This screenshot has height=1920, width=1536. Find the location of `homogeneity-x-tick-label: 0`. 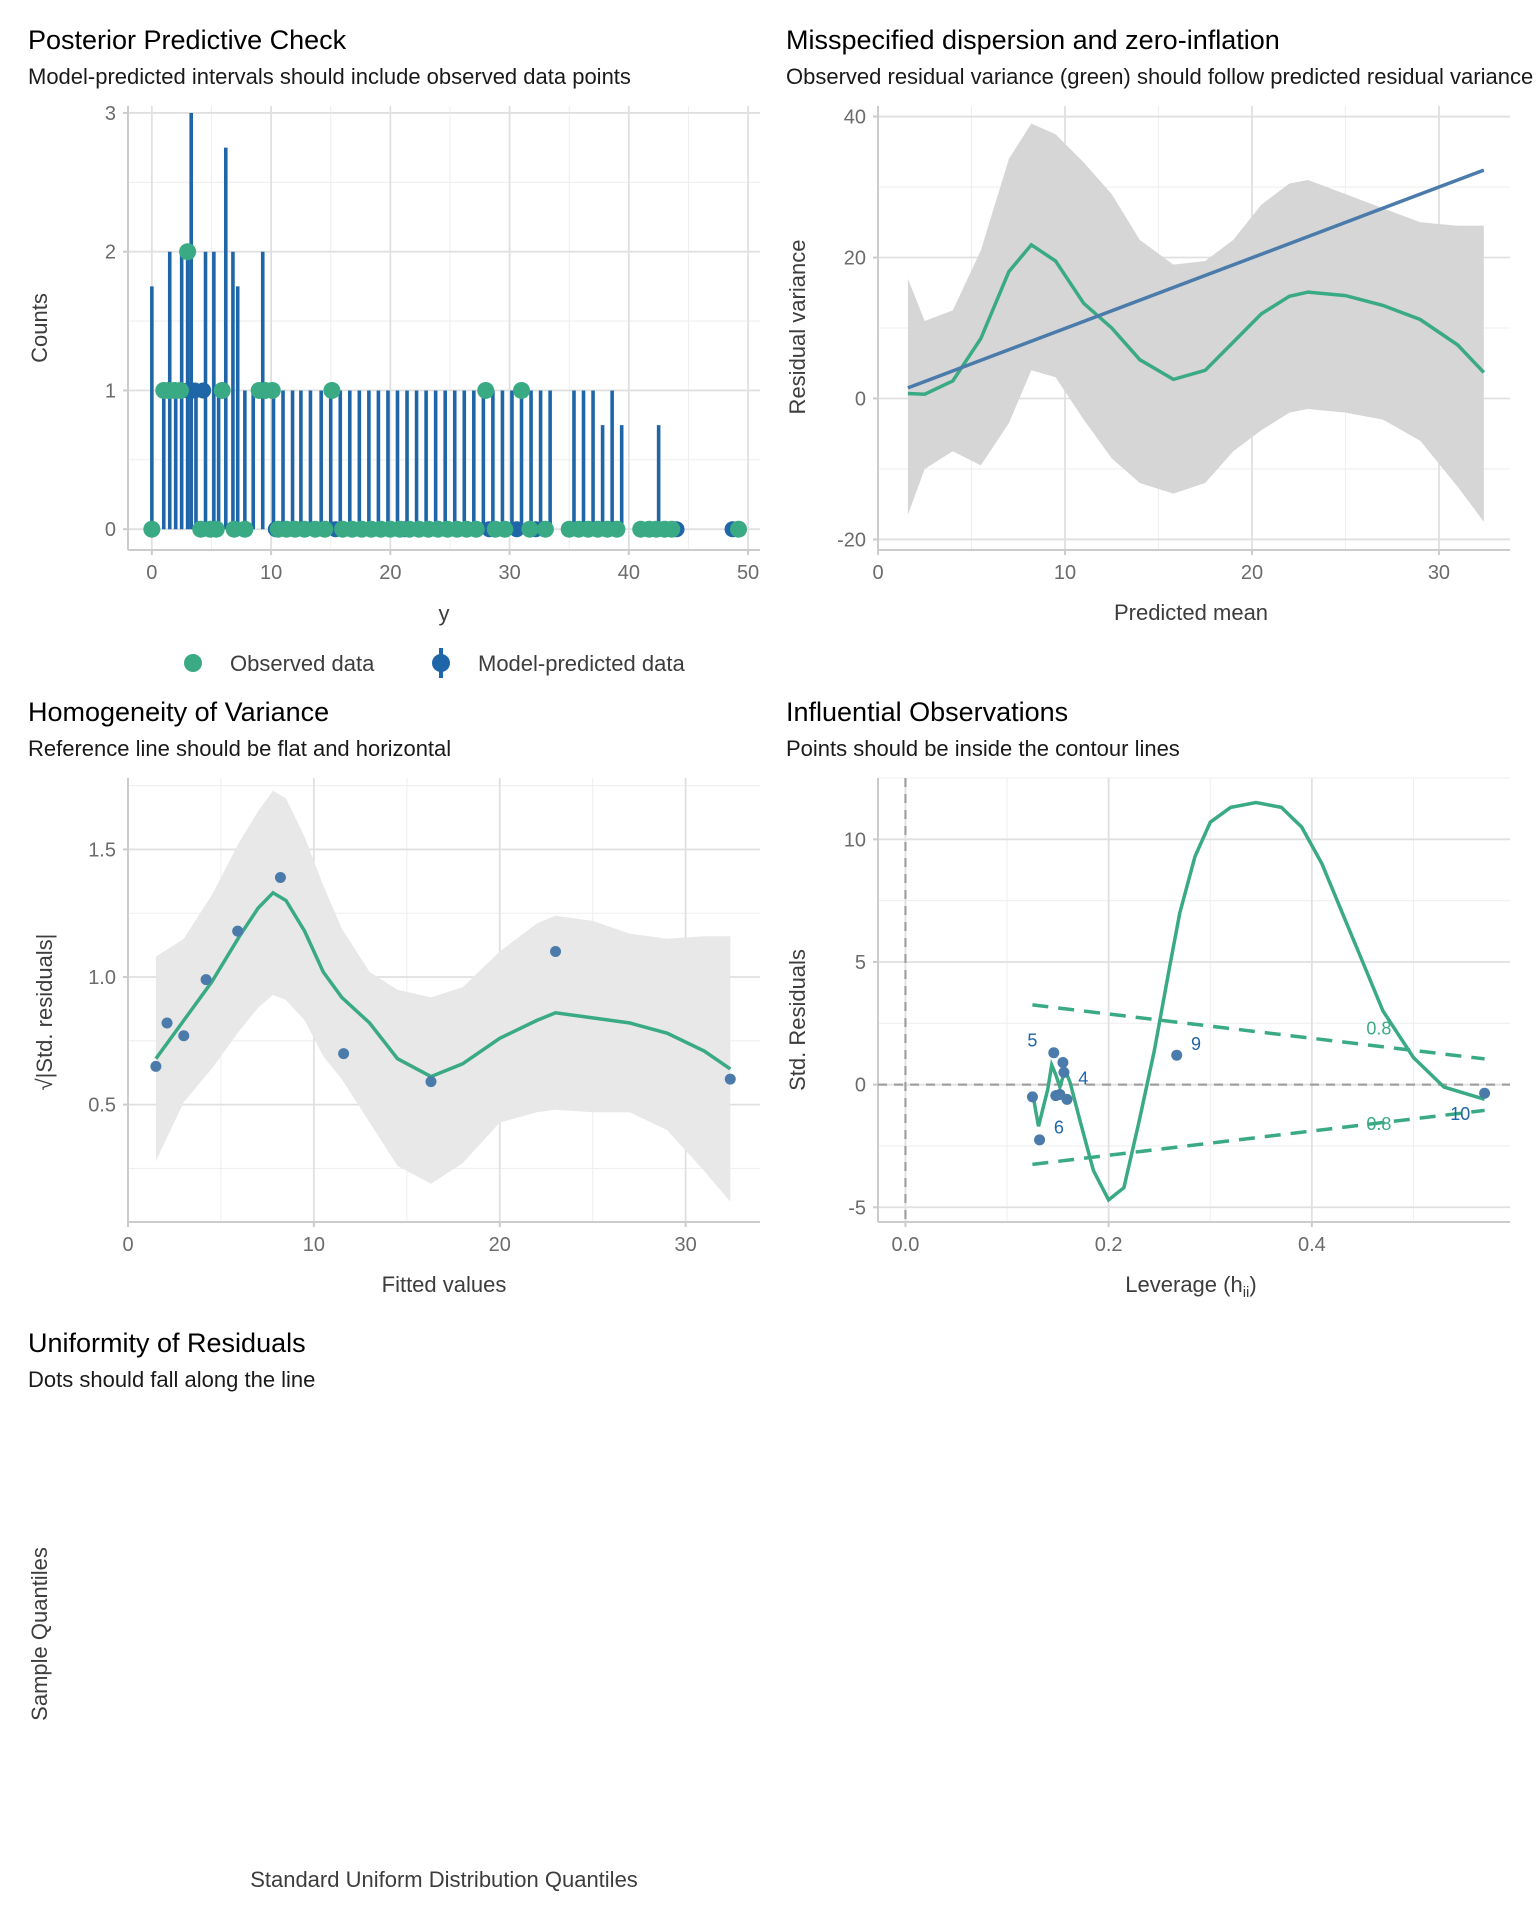

homogeneity-x-tick-label: 0 is located at coordinates (127, 1245).